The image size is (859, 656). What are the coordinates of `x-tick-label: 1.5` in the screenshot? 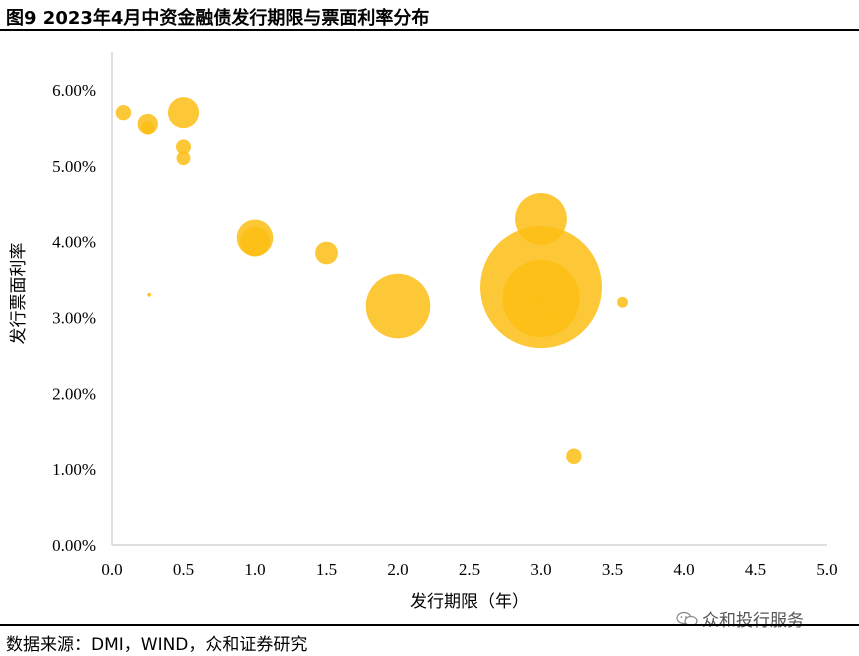 It's located at (326, 569).